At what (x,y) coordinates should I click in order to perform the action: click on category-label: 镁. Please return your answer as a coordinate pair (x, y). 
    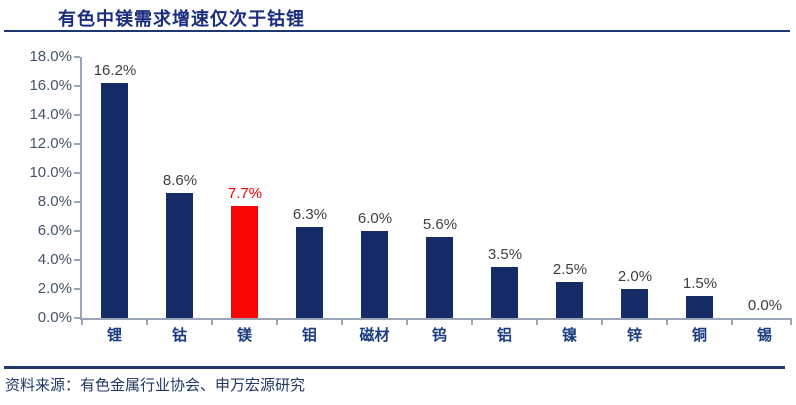
    Looking at the image, I should click on (244, 335).